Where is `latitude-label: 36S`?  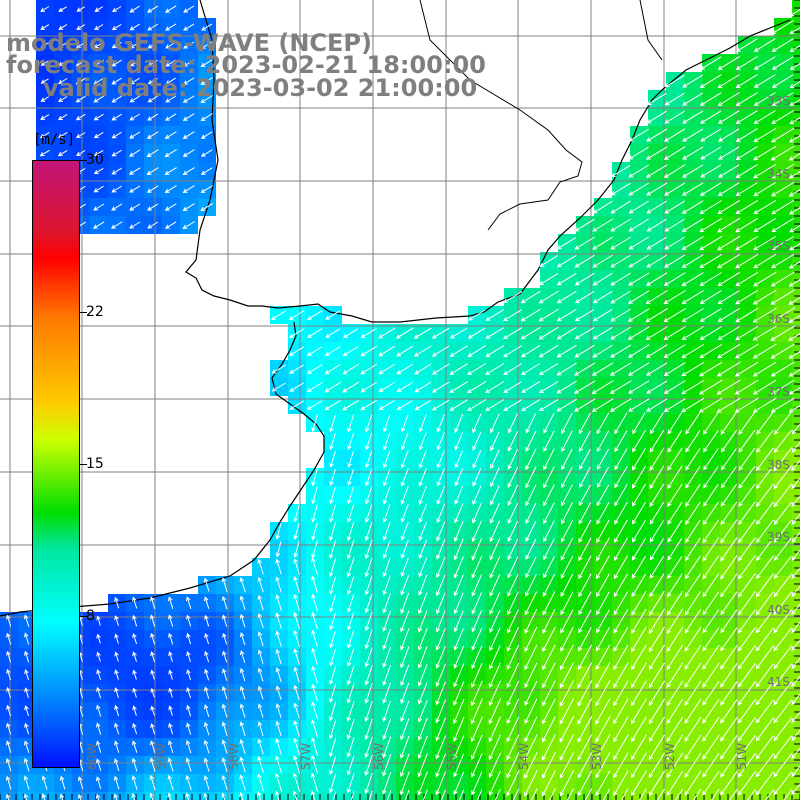
latitude-label: 36S is located at coordinates (778, 319).